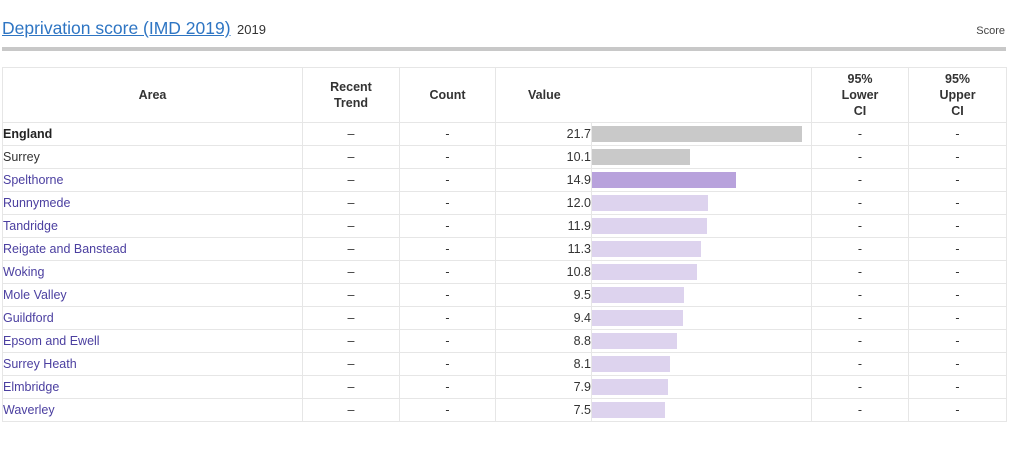 Image resolution: width=1024 pixels, height=471 pixels. I want to click on area-name: Epsom and Ewell, so click(152, 341).